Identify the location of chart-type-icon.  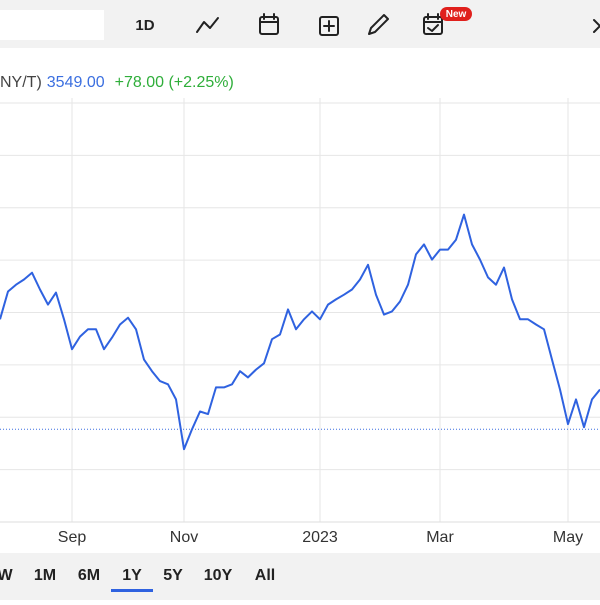
(207, 25).